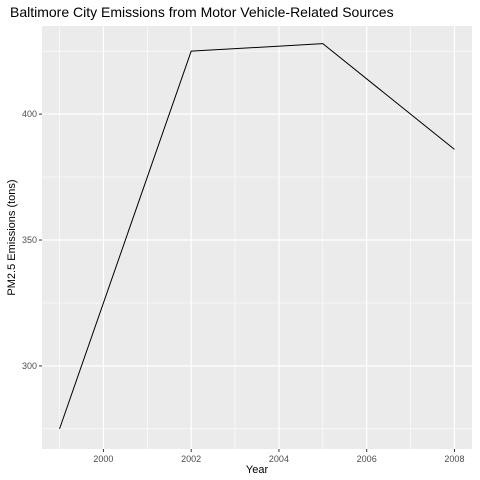 The width and height of the screenshot is (480, 480). I want to click on x-tick-label: 2000, so click(103, 459).